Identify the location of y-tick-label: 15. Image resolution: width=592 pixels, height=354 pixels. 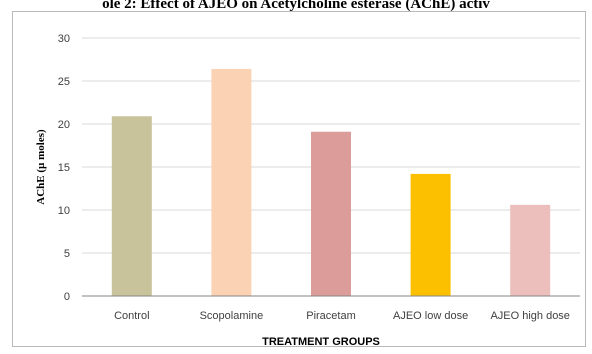
(64, 168).